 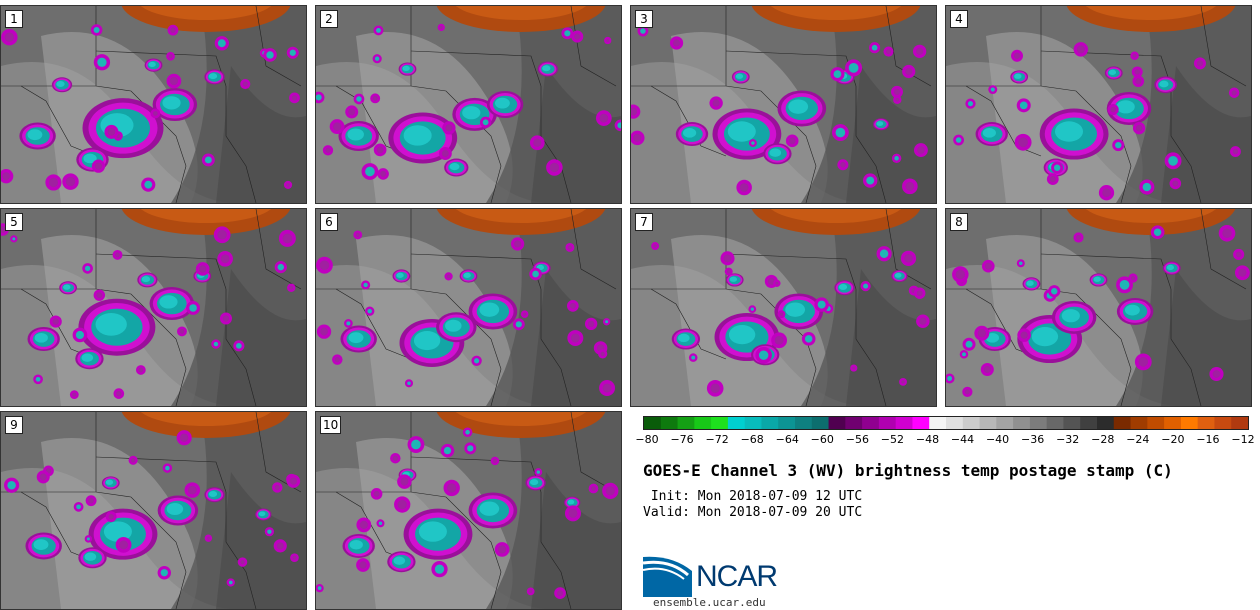 What do you see at coordinates (644, 222) in the screenshot?
I see `panel-number: 7` at bounding box center [644, 222].